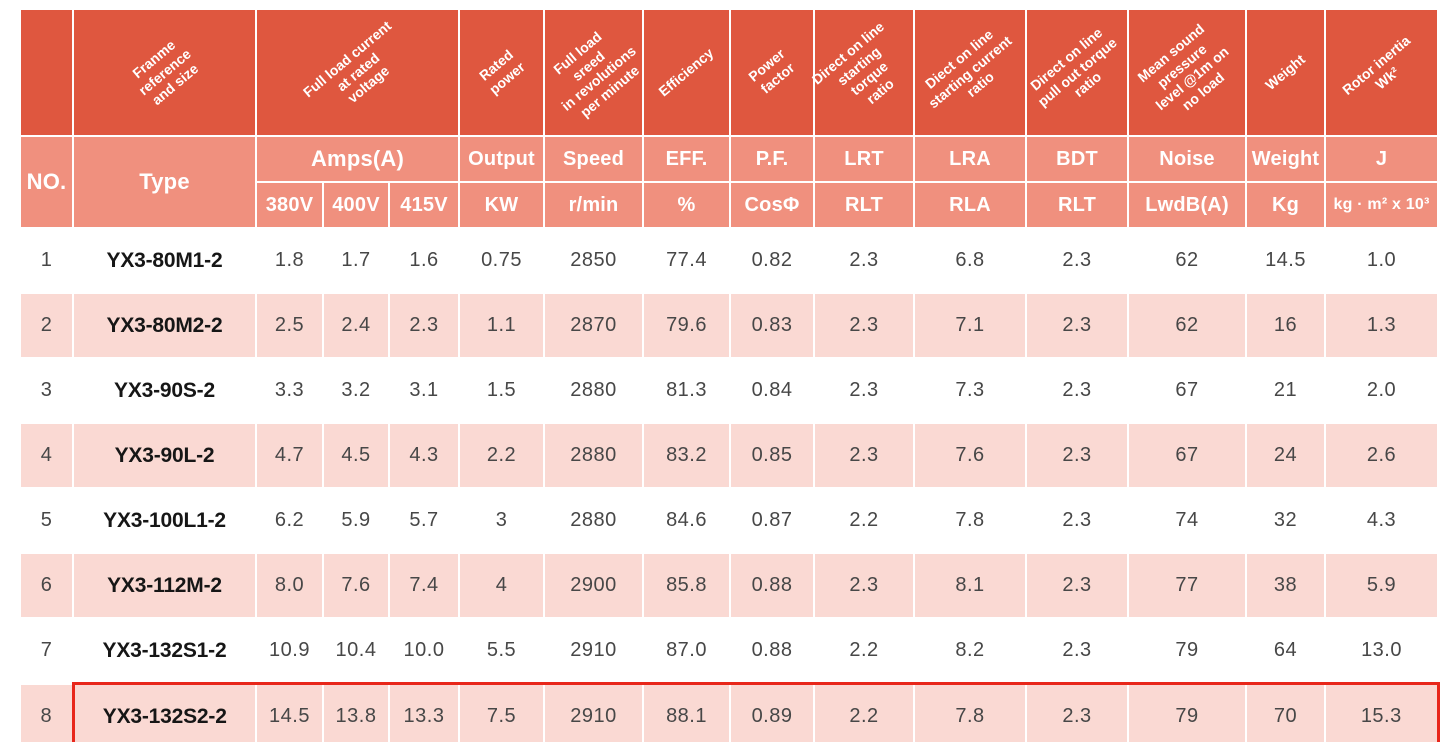  What do you see at coordinates (1382, 325) in the screenshot?
I see `cell-inertia-j: 1.3` at bounding box center [1382, 325].